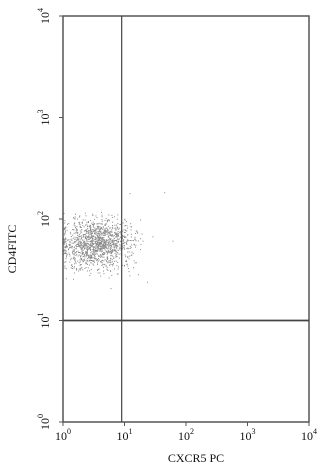 The width and height of the screenshot is (327, 466). I want to click on x-tick-label: 100, so click(63, 435).